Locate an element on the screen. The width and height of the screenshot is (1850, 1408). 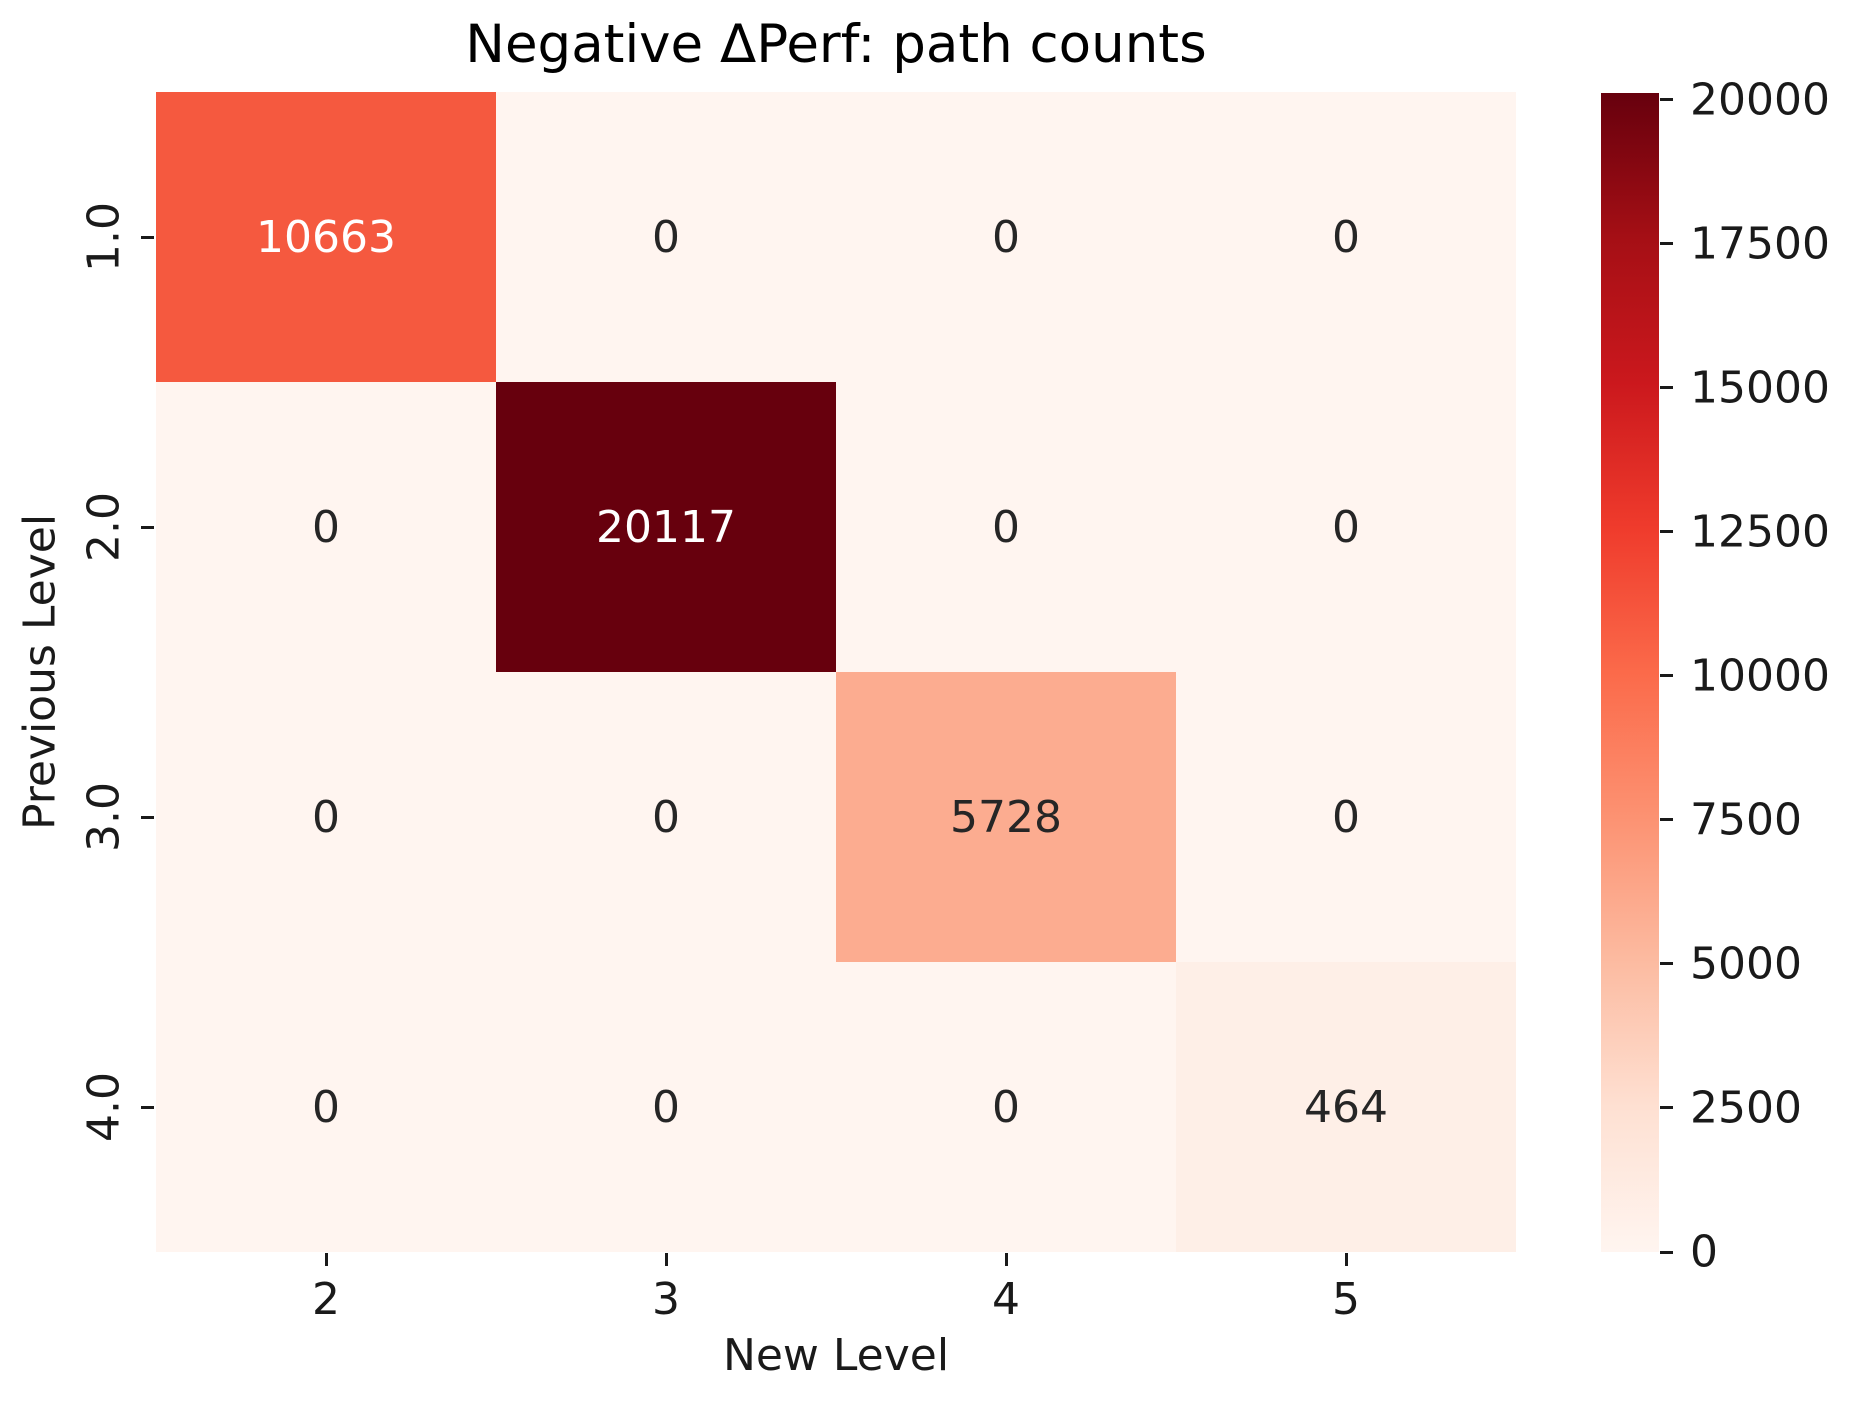
chart-title: Negative ΔPerf: path counts is located at coordinates (836, 44).